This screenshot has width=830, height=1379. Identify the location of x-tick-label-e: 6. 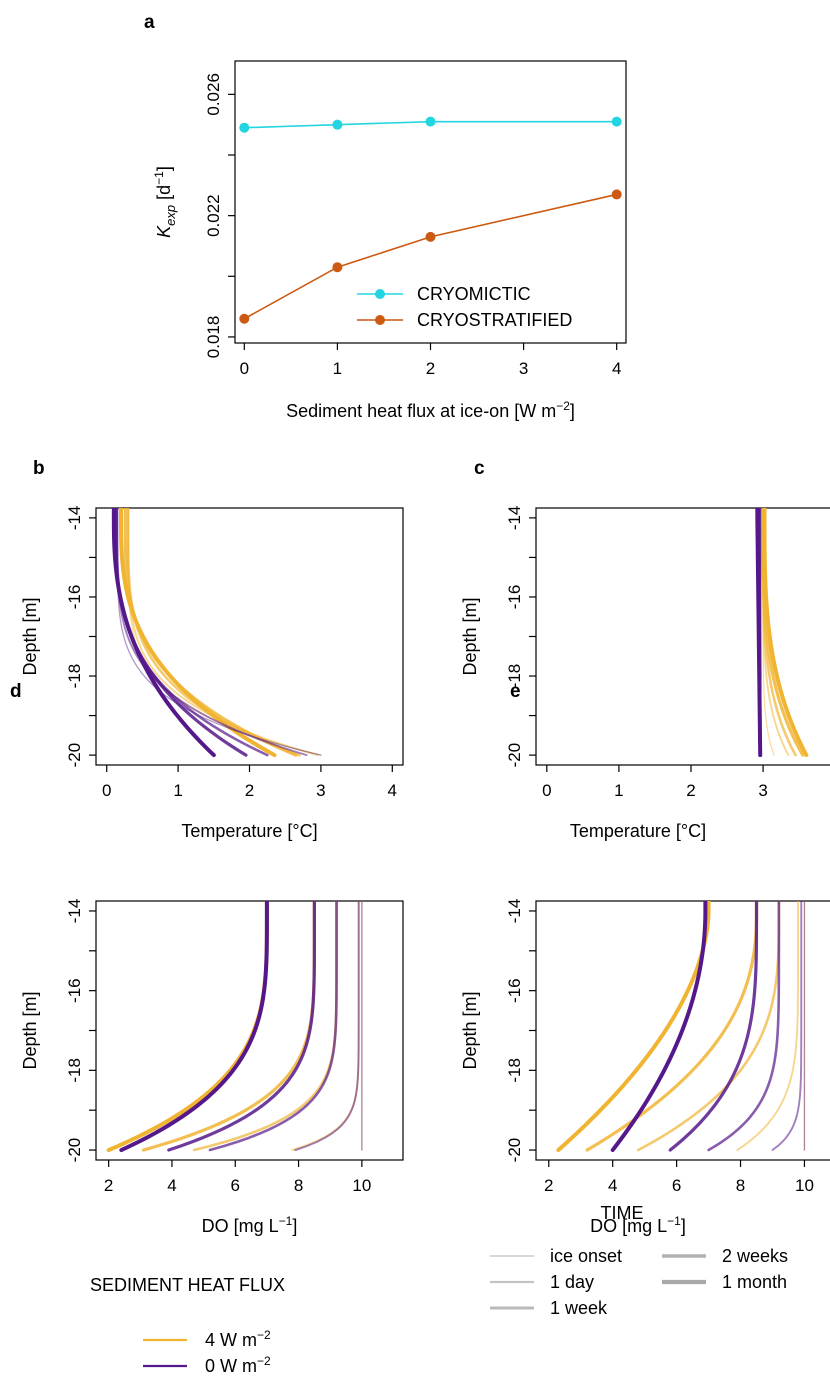
(676, 1185).